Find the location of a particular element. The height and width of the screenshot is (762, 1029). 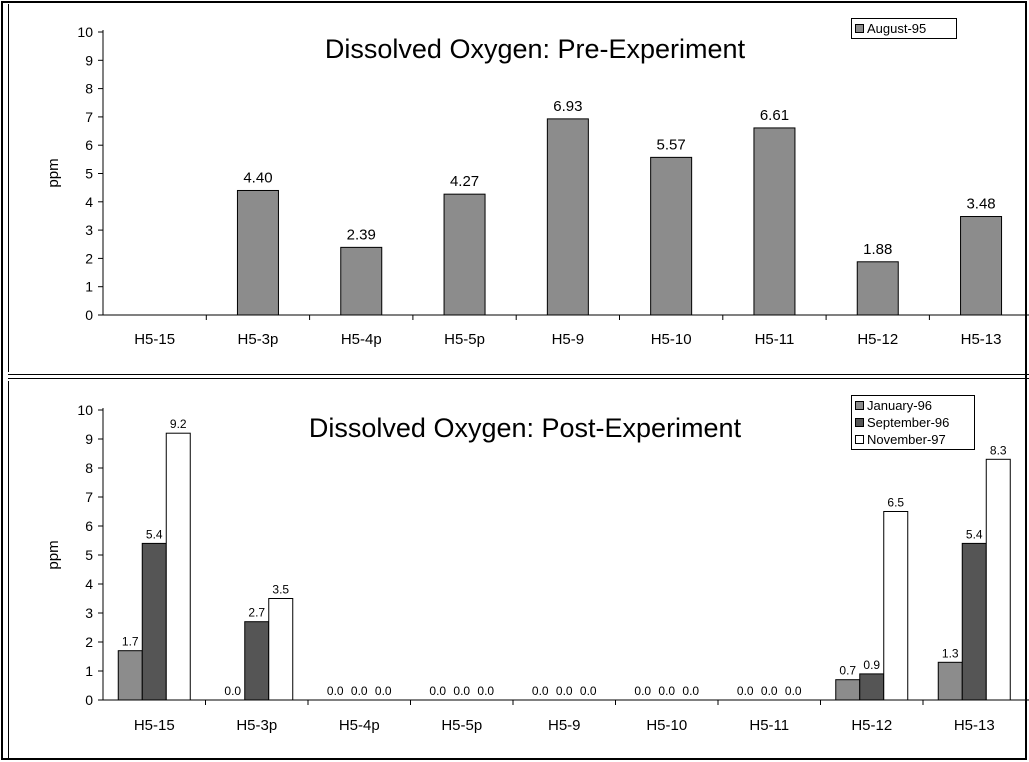

legend-label: September-96 is located at coordinates (908, 422).